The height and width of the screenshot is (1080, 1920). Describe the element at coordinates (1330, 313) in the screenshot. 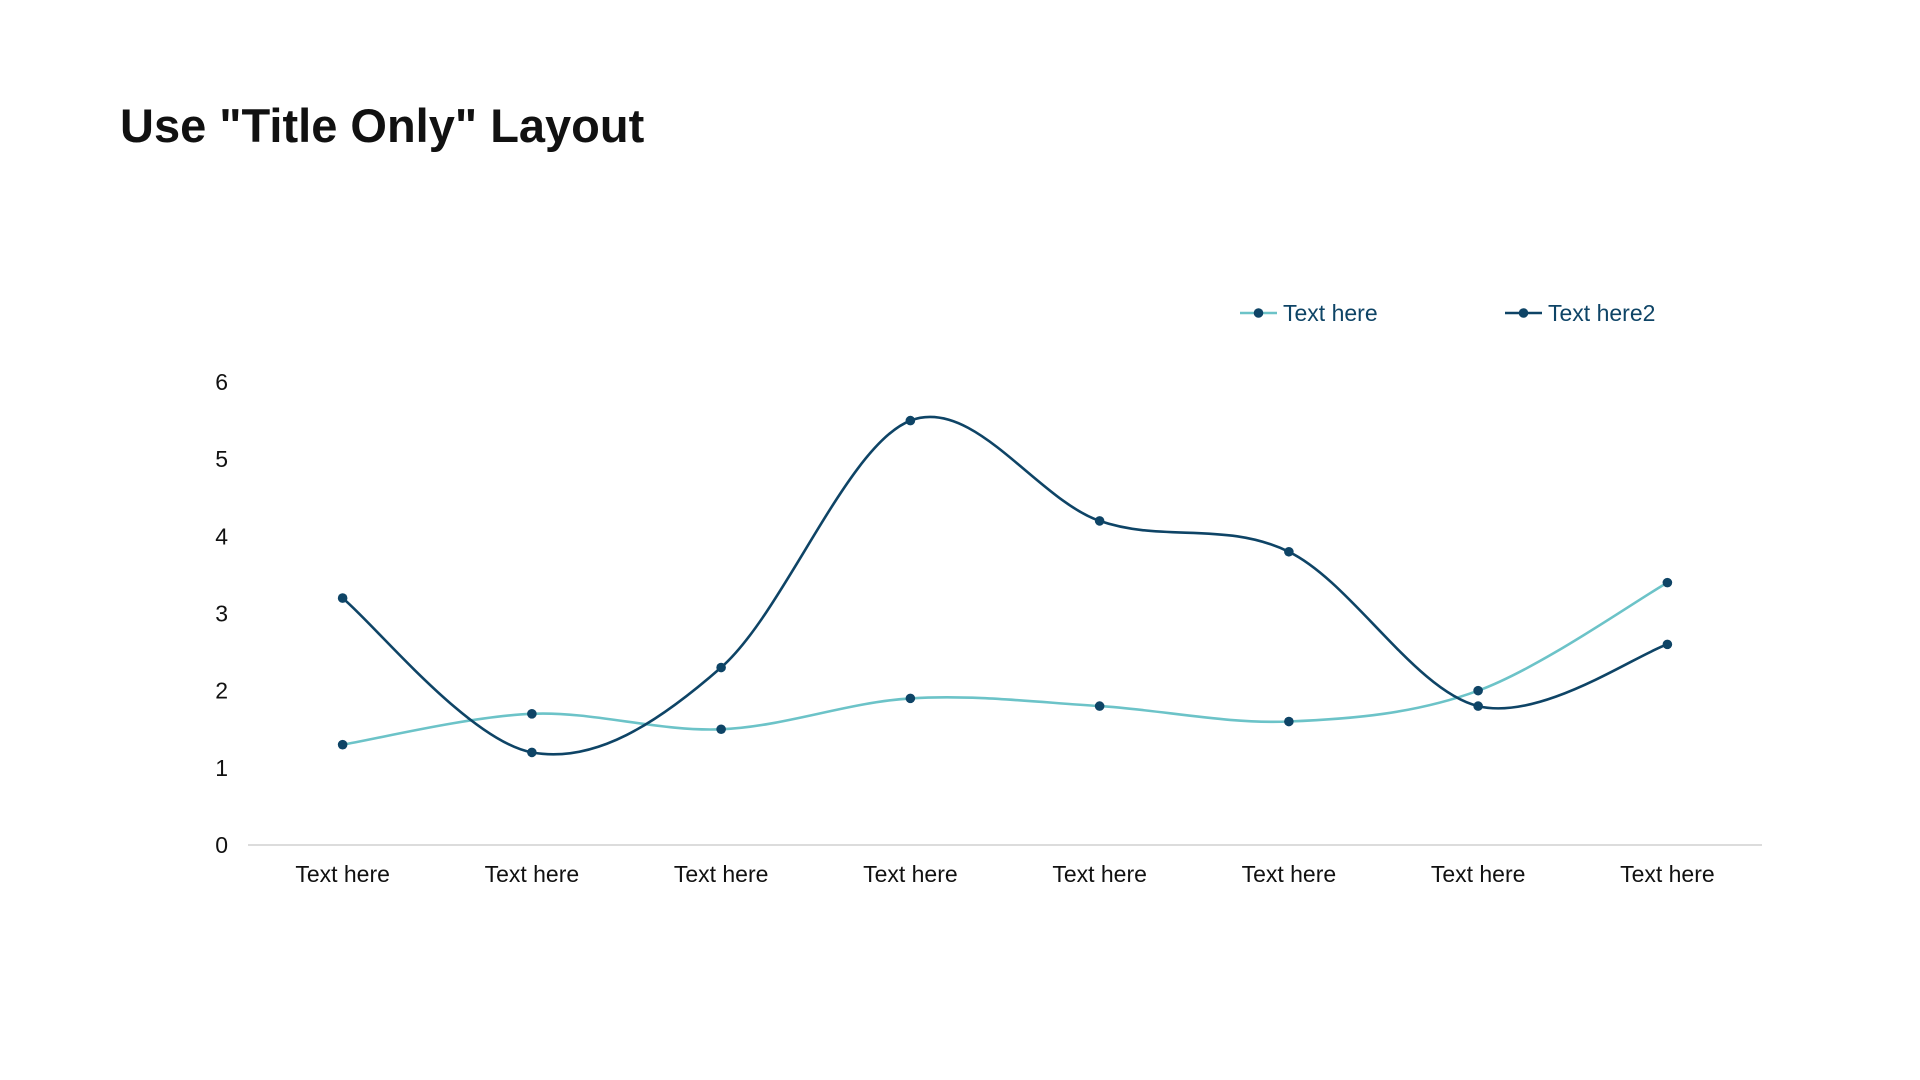

I see `legend-label: Text here` at that location.